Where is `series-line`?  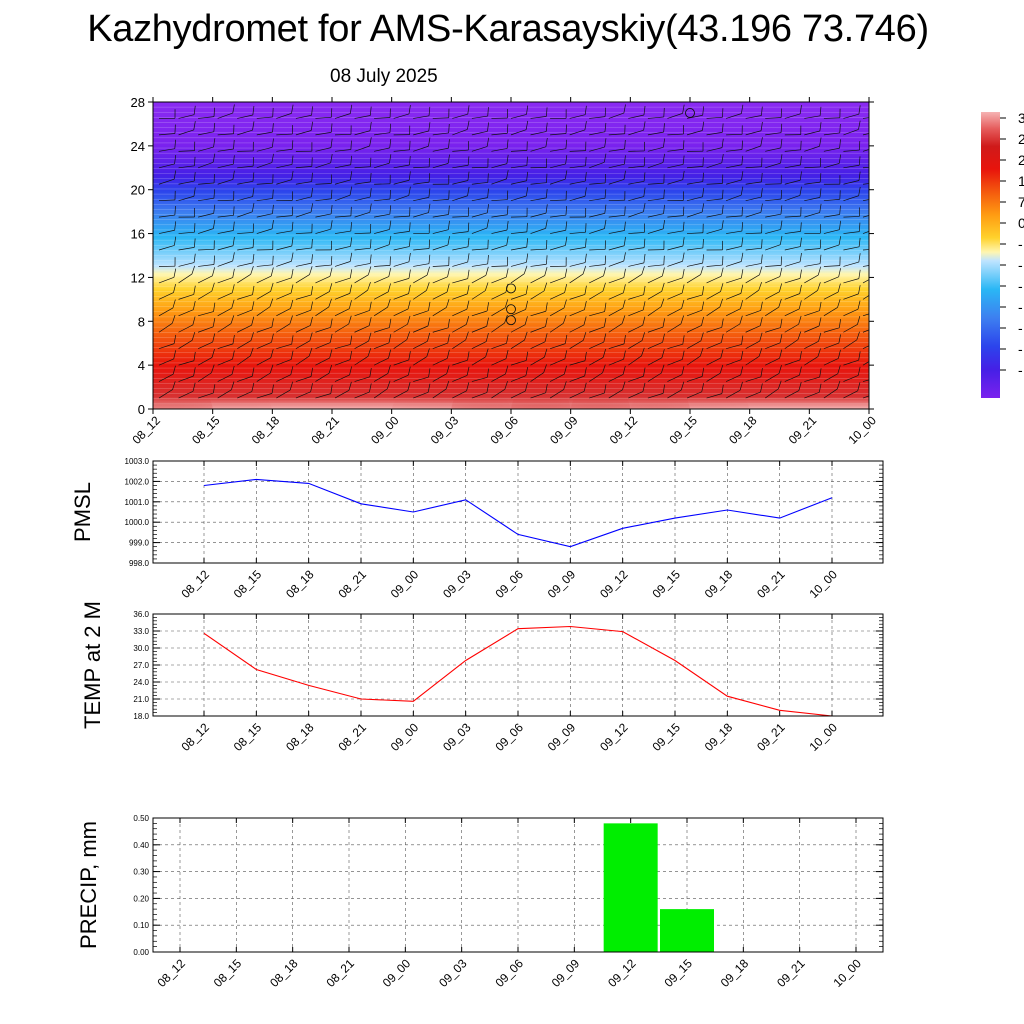
series-line is located at coordinates (518, 513).